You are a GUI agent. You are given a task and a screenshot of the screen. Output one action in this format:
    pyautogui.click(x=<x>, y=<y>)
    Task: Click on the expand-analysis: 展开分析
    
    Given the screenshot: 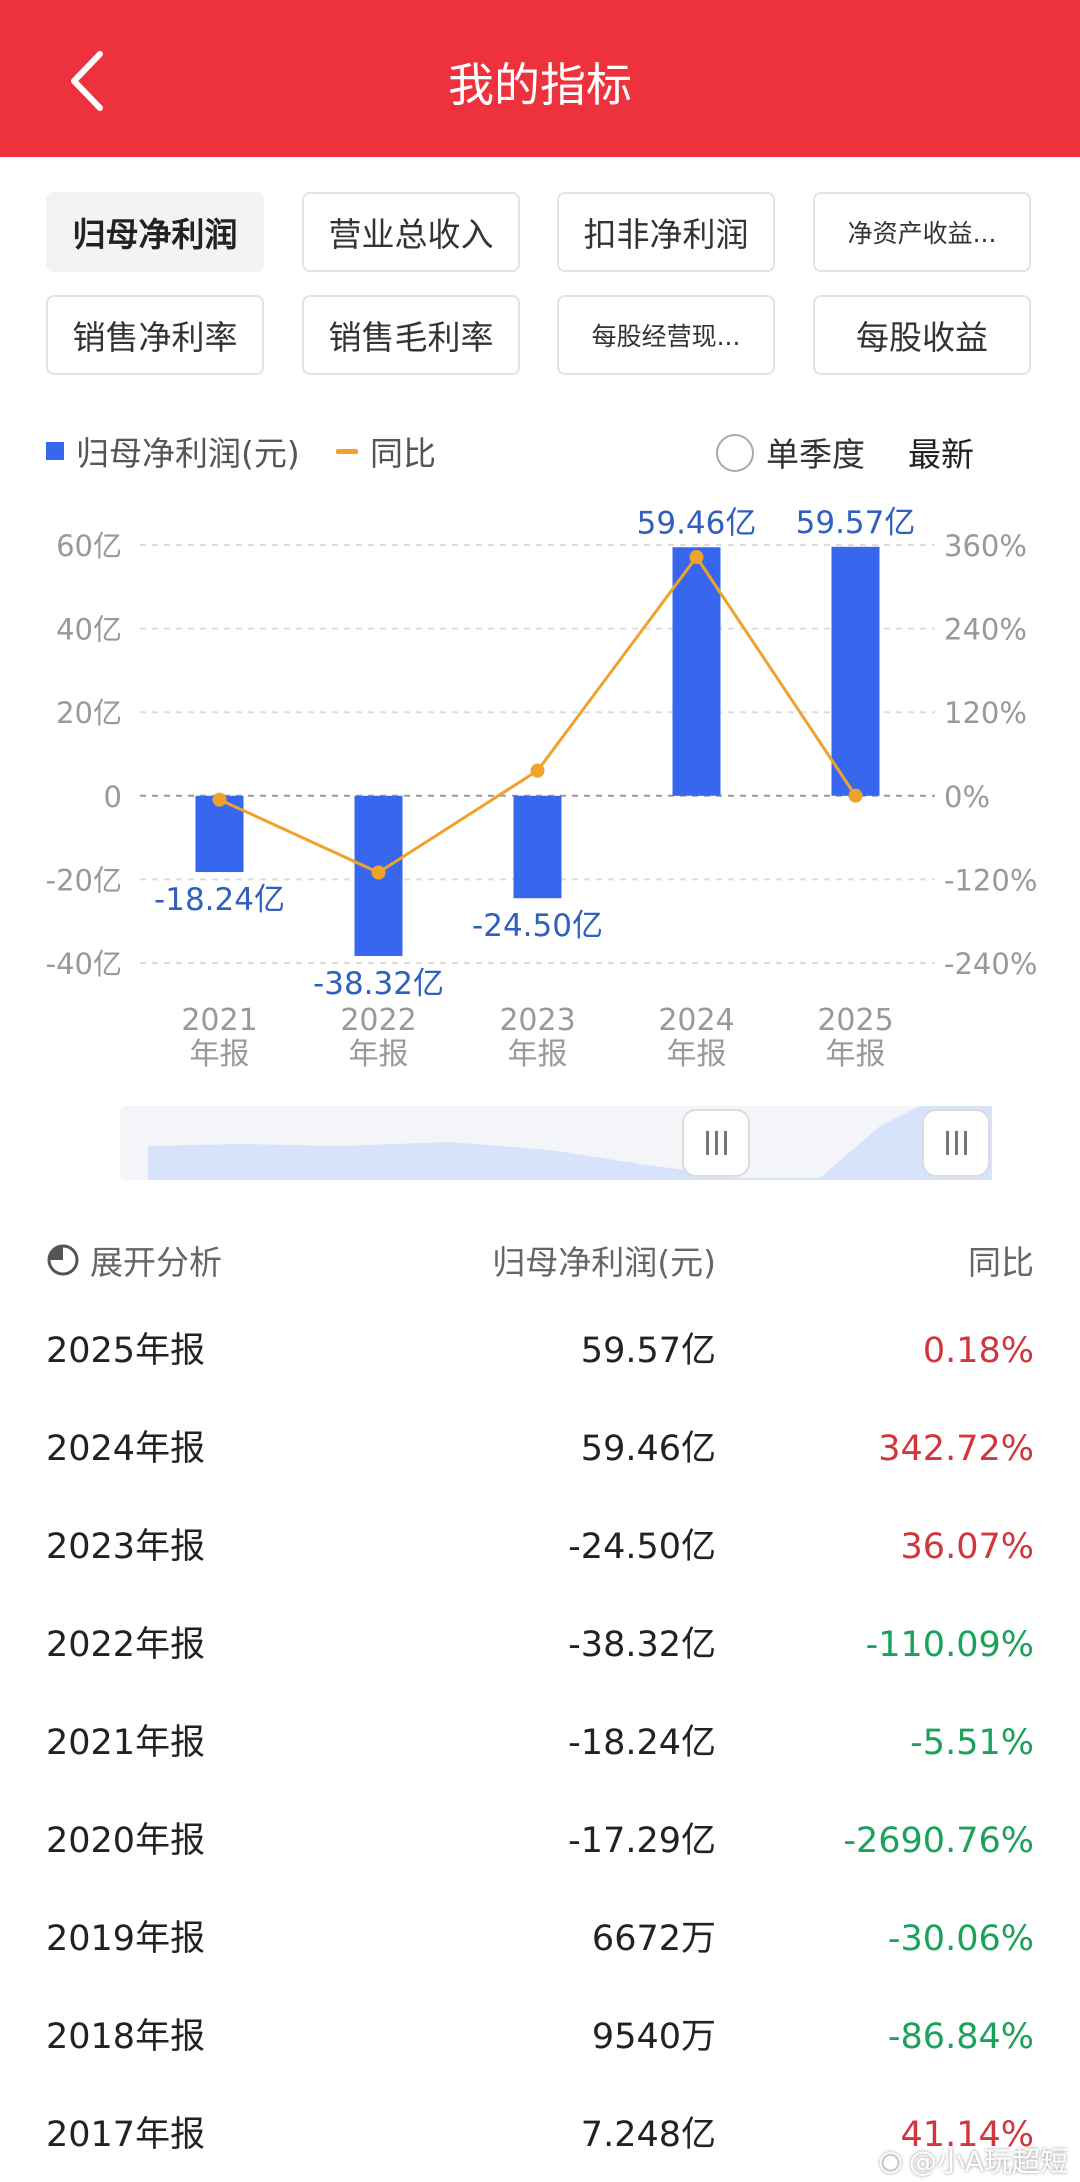 What is the action you would take?
    pyautogui.click(x=134, y=1260)
    